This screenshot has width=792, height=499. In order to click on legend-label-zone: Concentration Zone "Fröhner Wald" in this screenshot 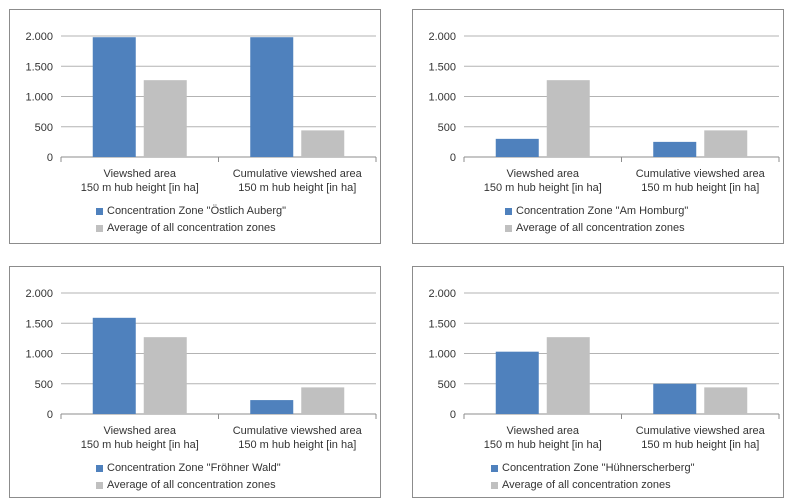, I will do `click(194, 468)`.